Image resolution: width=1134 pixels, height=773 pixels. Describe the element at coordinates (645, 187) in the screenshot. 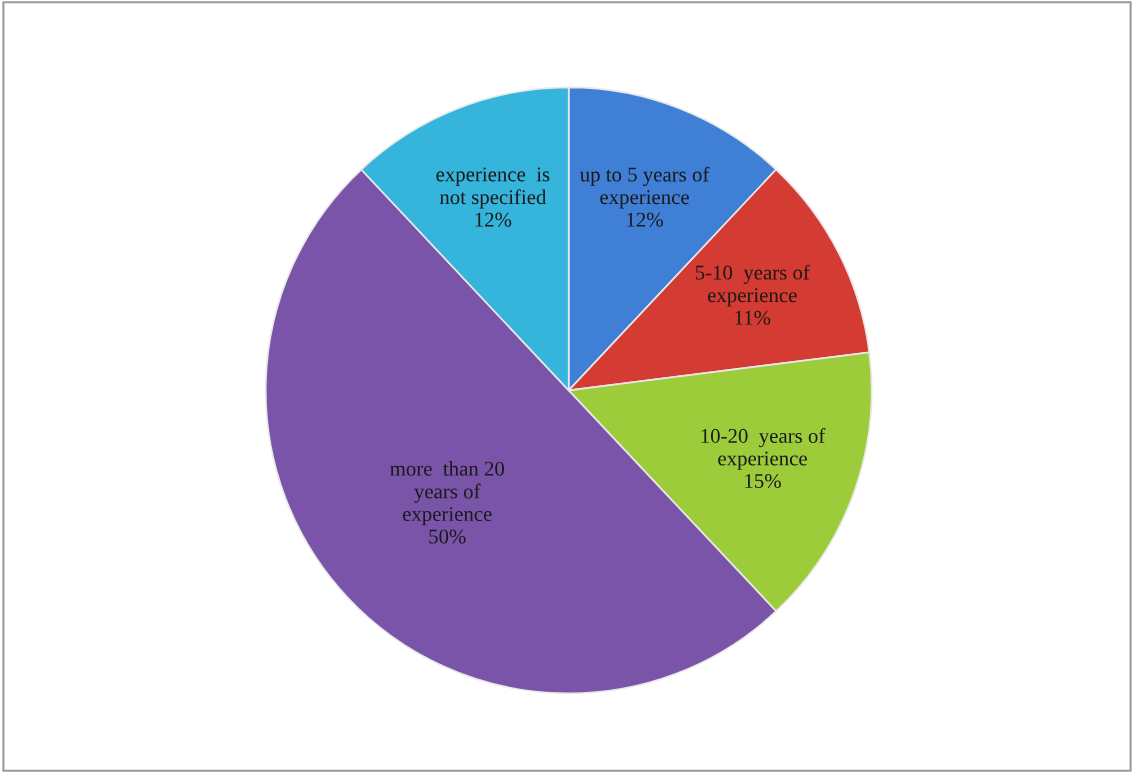

I see `slice-label: up to 5 years of experience` at that location.